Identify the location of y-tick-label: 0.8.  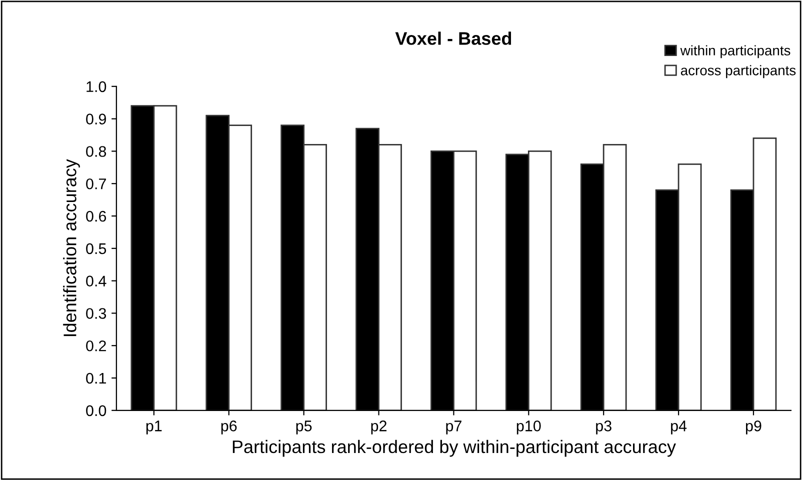
(96, 151).